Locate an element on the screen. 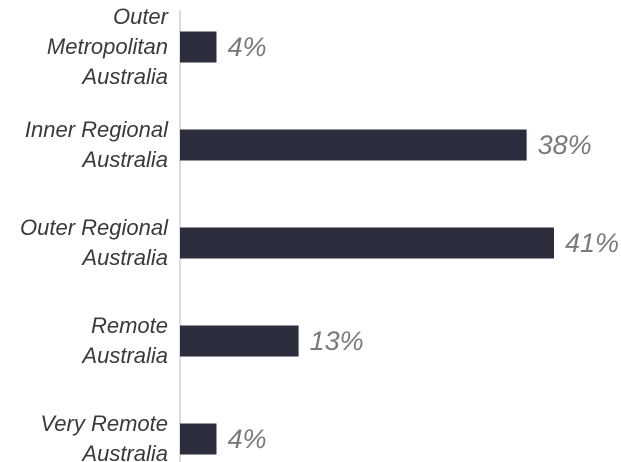  category-label: Remote Australia is located at coordinates (125, 340).